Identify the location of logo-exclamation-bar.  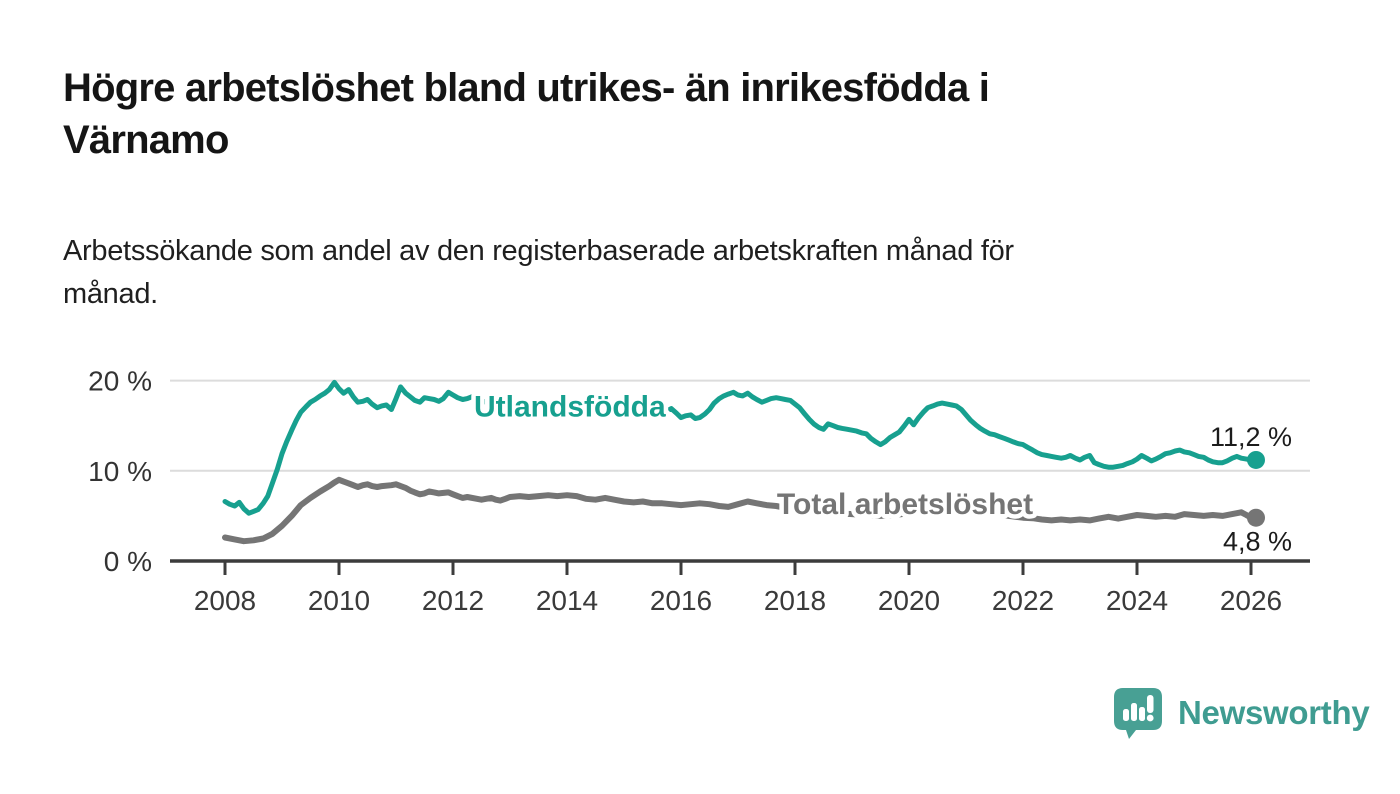
(1150, 704).